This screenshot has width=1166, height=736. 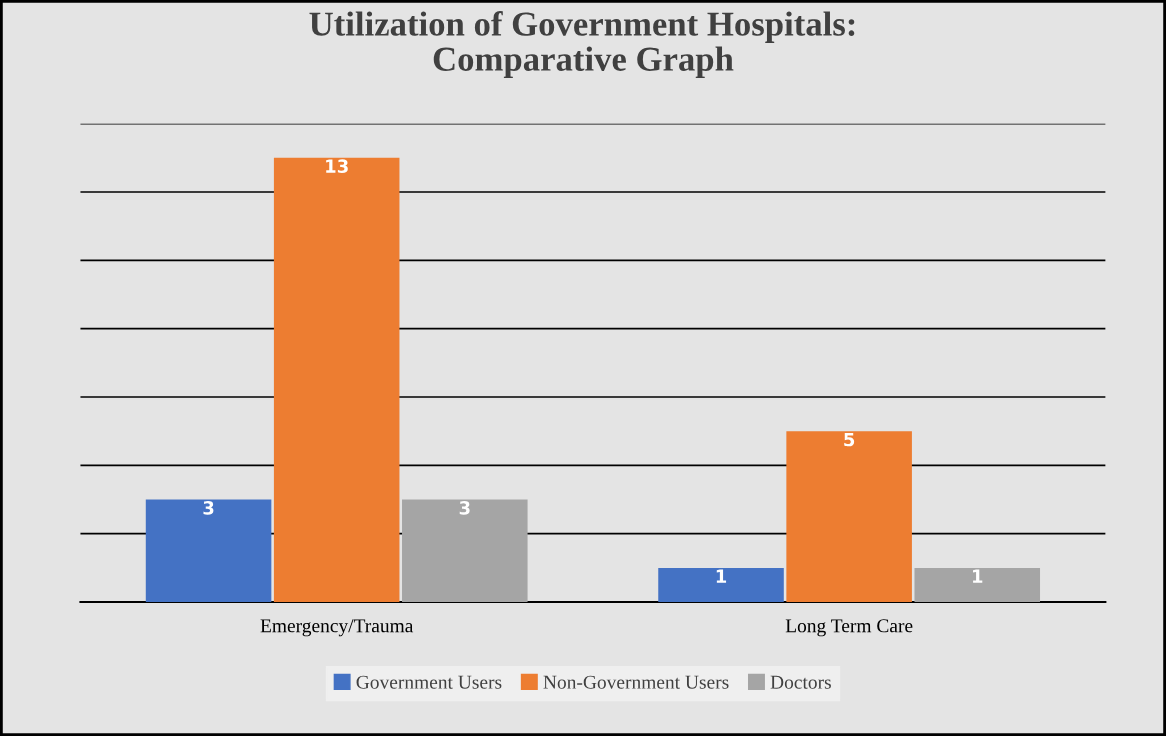 What do you see at coordinates (337, 628) in the screenshot?
I see `x-tick-label: Emergency/Trauma` at bounding box center [337, 628].